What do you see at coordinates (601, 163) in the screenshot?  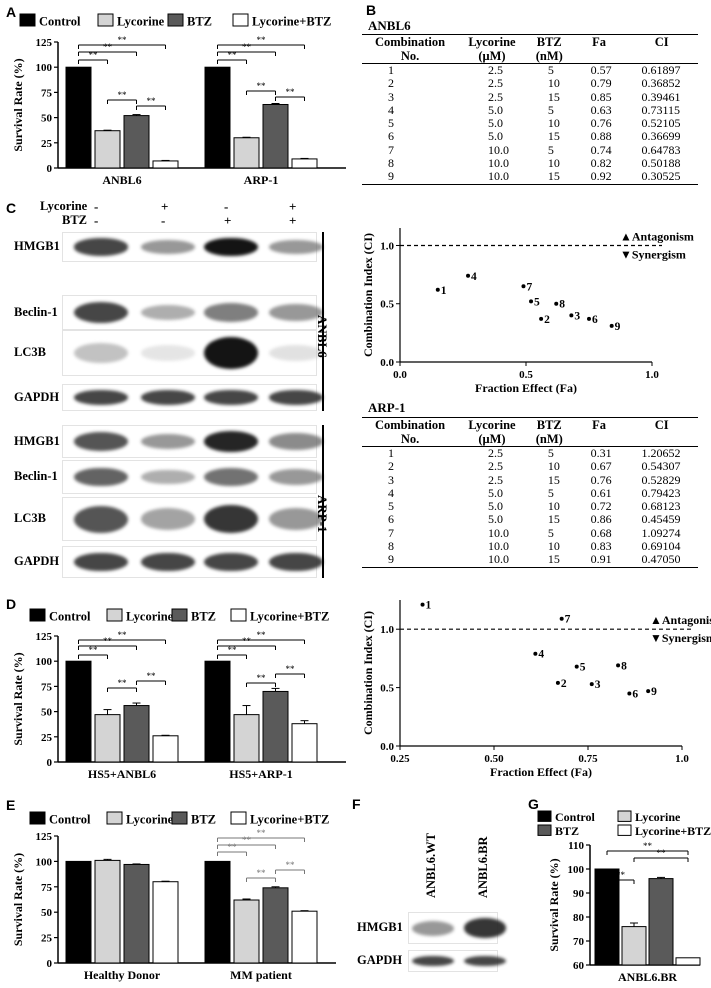 I see `table-cell: 0.82` at bounding box center [601, 163].